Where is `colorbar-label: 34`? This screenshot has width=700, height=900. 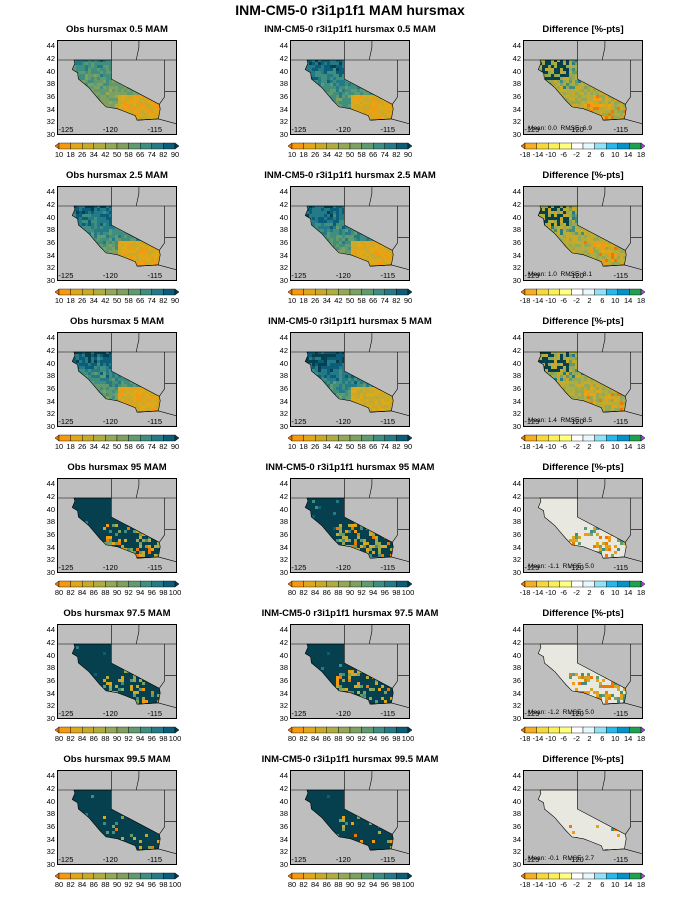
colorbar-label: 34 is located at coordinates (94, 301).